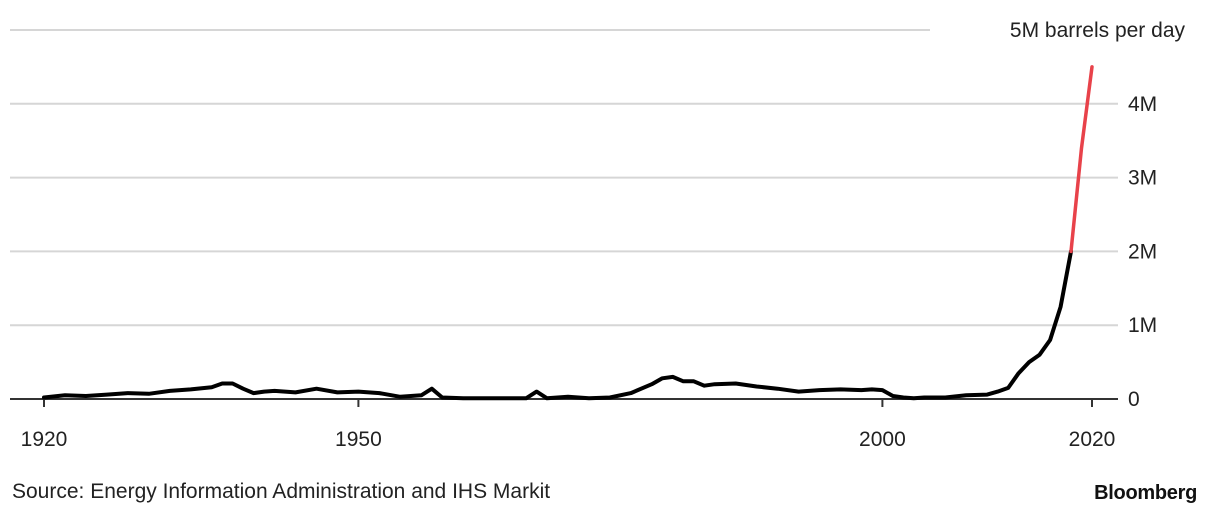 The image size is (1205, 508). What do you see at coordinates (1145, 493) in the screenshot?
I see `brand-logo: Bloomberg` at bounding box center [1145, 493].